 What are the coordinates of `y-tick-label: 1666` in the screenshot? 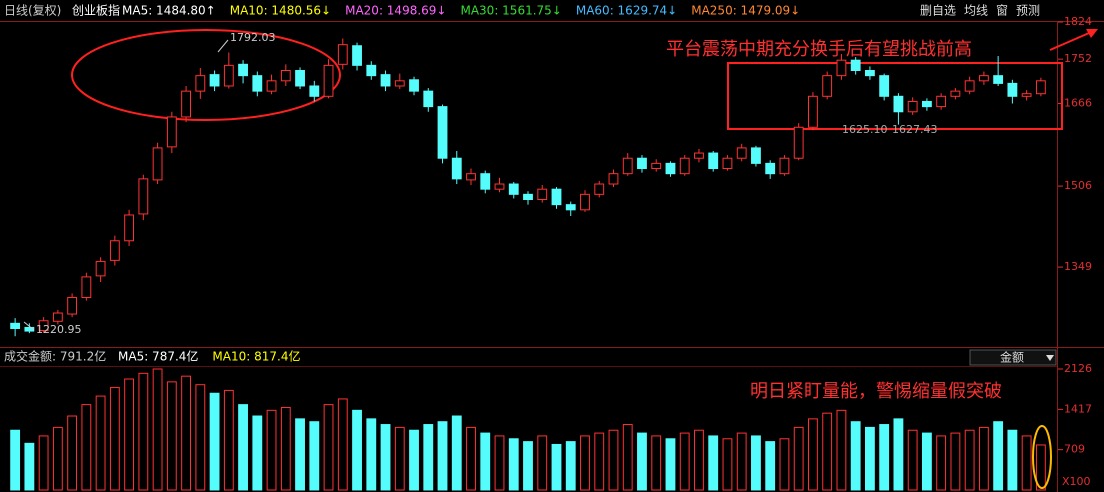 It's located at (1078, 103).